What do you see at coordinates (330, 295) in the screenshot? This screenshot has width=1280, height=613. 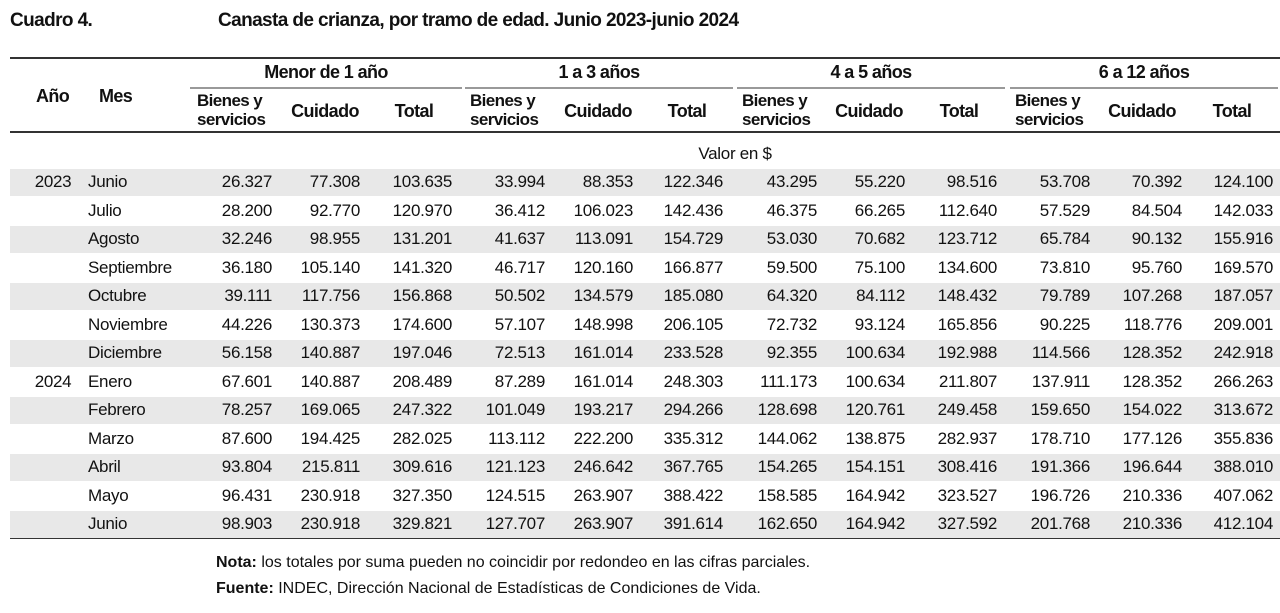 I see `value-cell: 117.756` at bounding box center [330, 295].